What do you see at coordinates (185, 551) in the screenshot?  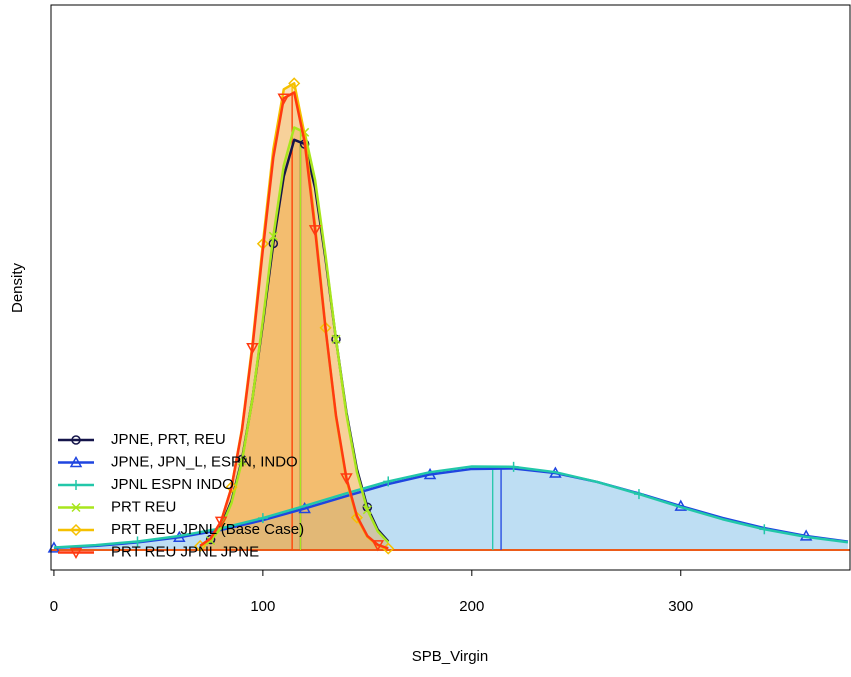 I see `legend-label: PRT REU JPNL JPNE` at bounding box center [185, 551].